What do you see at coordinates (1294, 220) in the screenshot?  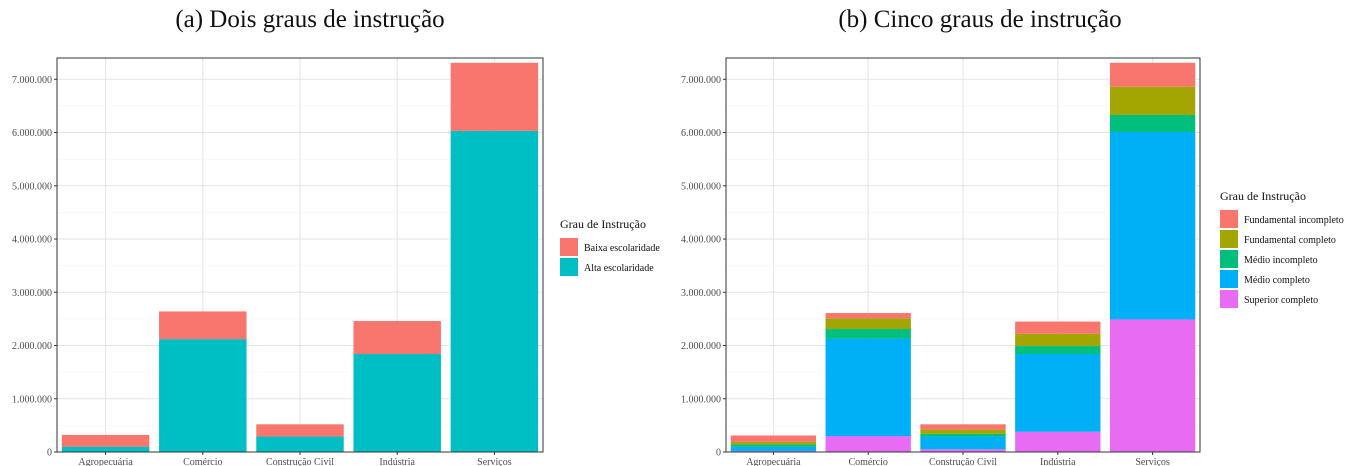 I see `legend-label: Fundamental incompleto` at bounding box center [1294, 220].